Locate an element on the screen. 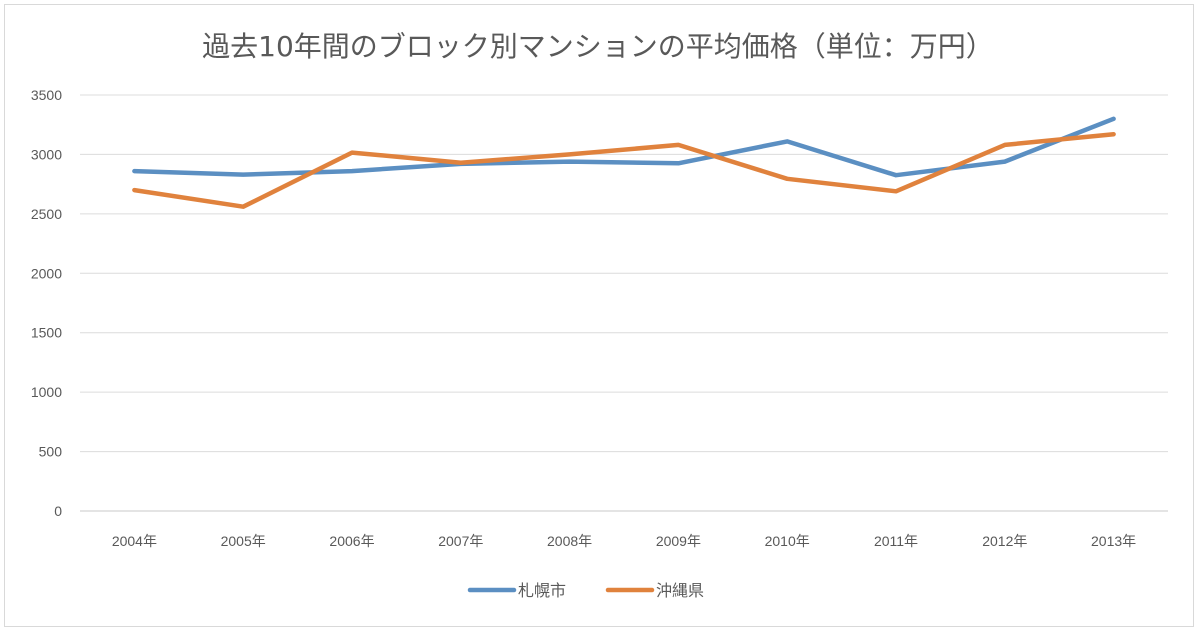  y-tick-label: 1000 is located at coordinates (46, 392).